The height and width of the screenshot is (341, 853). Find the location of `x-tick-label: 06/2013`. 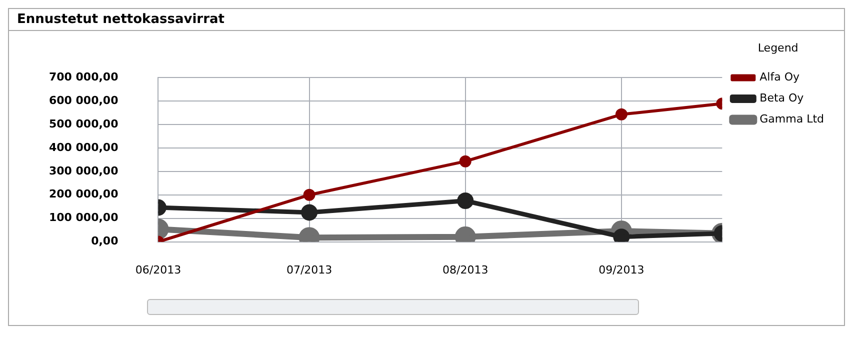

x-tick-label: 06/2013 is located at coordinates (158, 269).